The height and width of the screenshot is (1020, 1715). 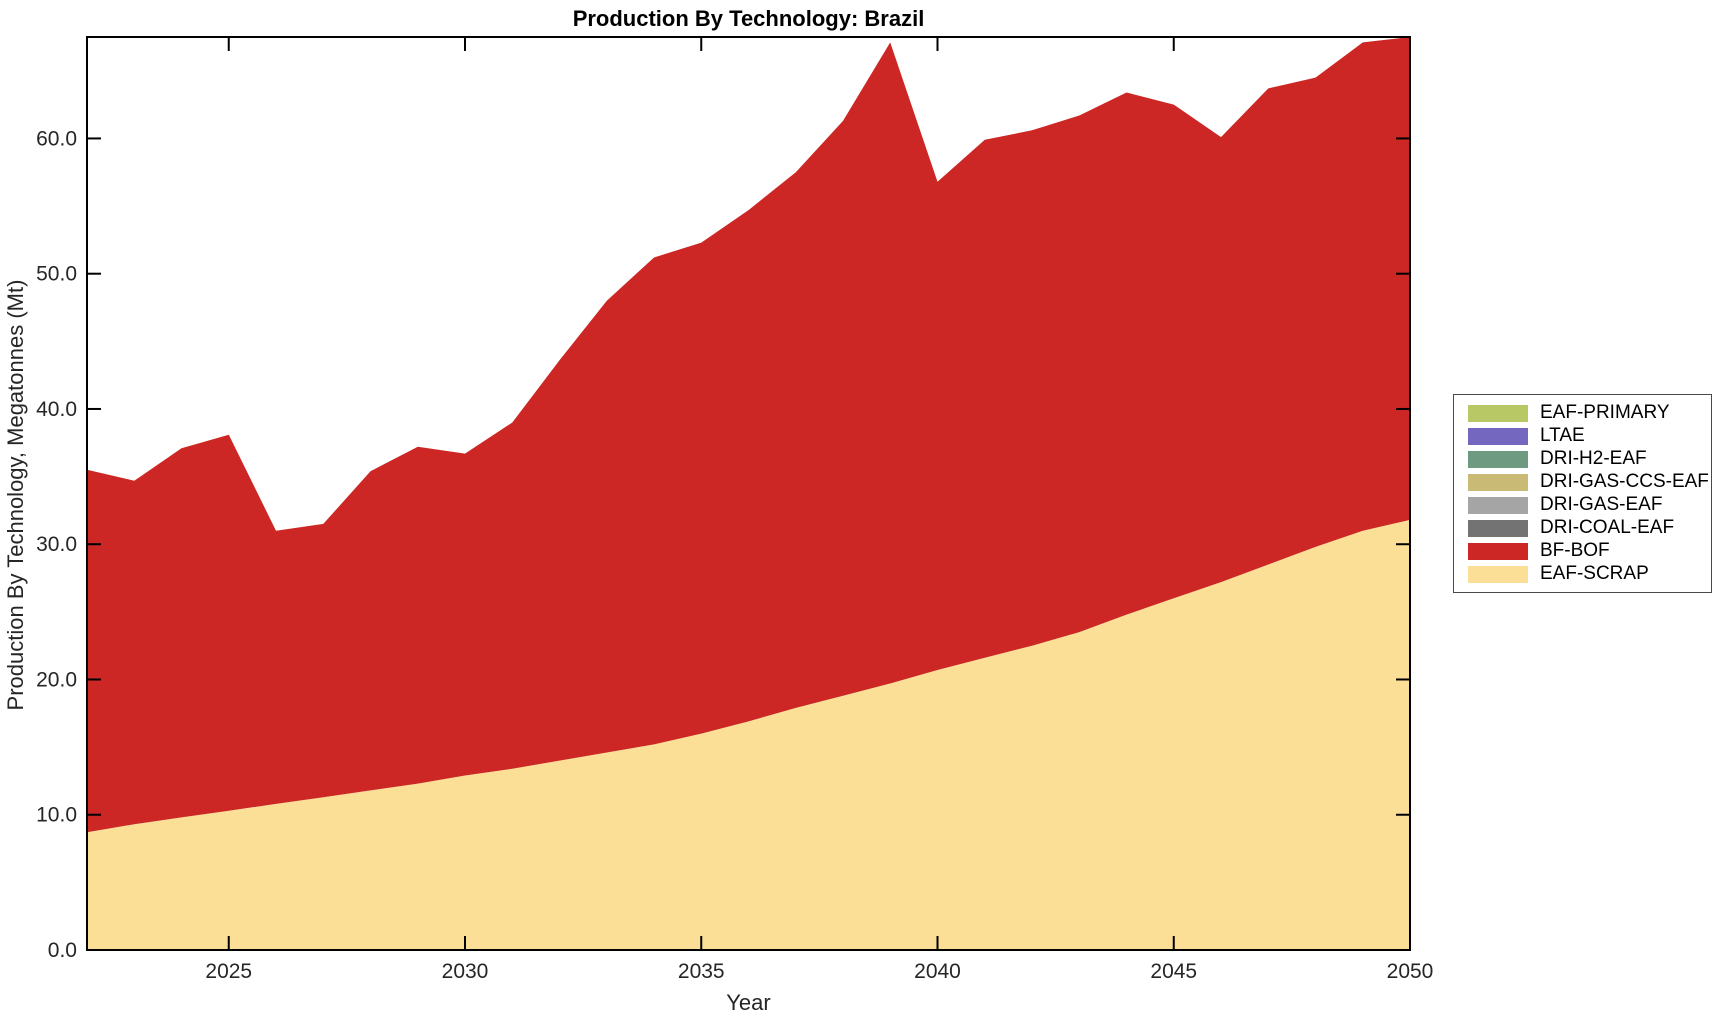 What do you see at coordinates (1607, 527) in the screenshot?
I see `legend-label: DRI-COAL-EAF` at bounding box center [1607, 527].